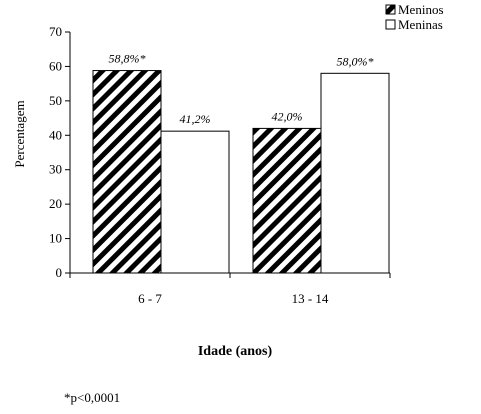  Describe the element at coordinates (420, 24) in the screenshot. I see `legend-label-meninas: Meninas` at that location.